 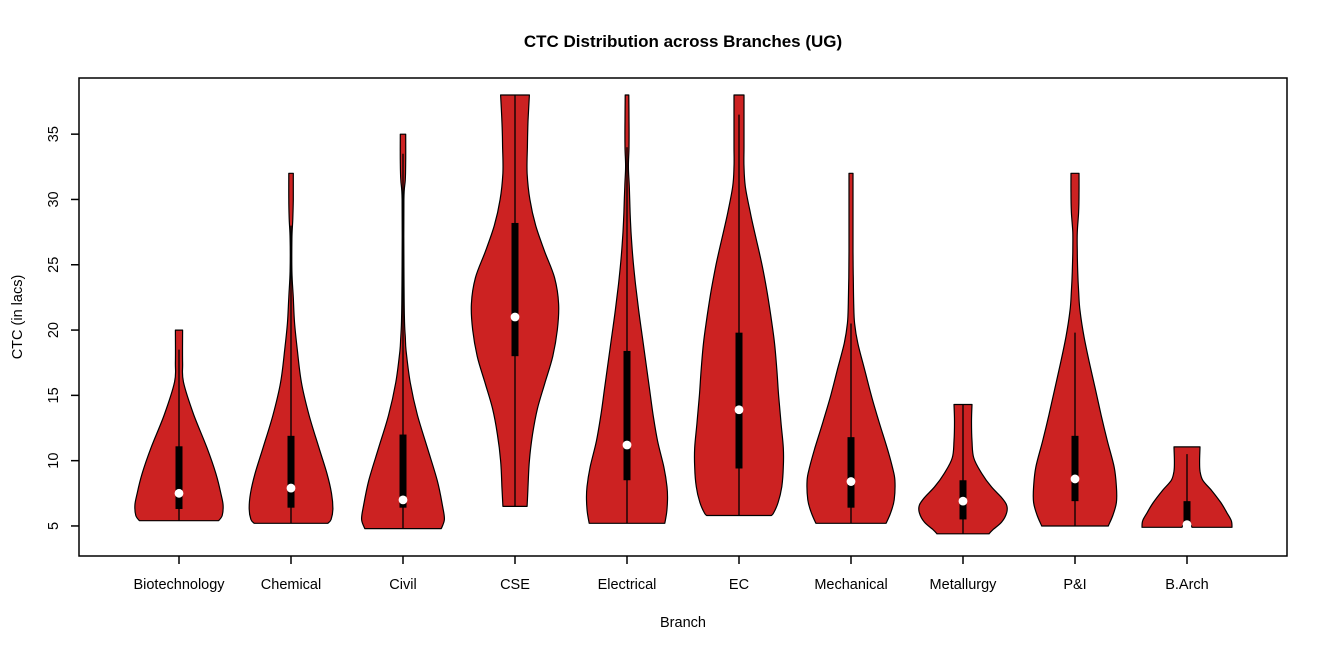 What do you see at coordinates (54, 265) in the screenshot?
I see `y-tick-label: 25` at bounding box center [54, 265].